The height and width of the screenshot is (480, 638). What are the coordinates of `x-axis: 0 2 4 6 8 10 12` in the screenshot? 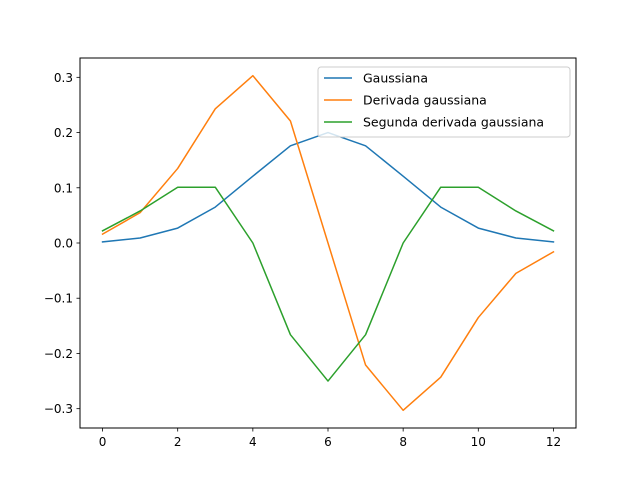 It's located at (330, 438).